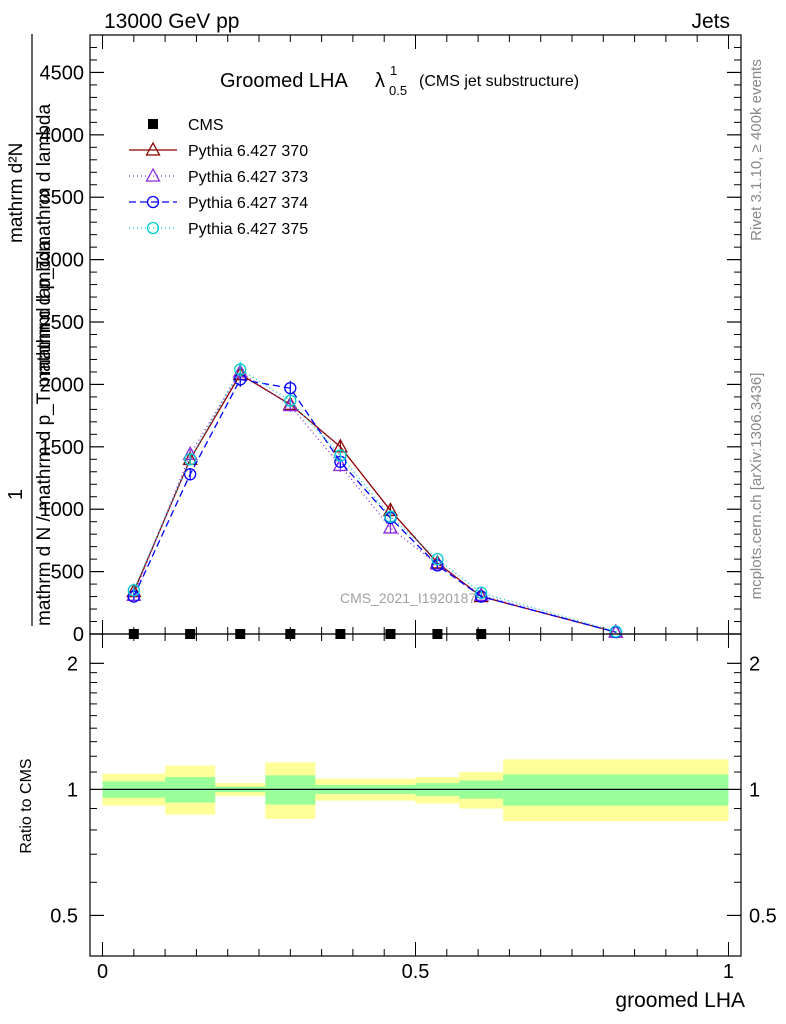  What do you see at coordinates (754, 790) in the screenshot?
I see `ratio-ytick-label-right: 1` at bounding box center [754, 790].